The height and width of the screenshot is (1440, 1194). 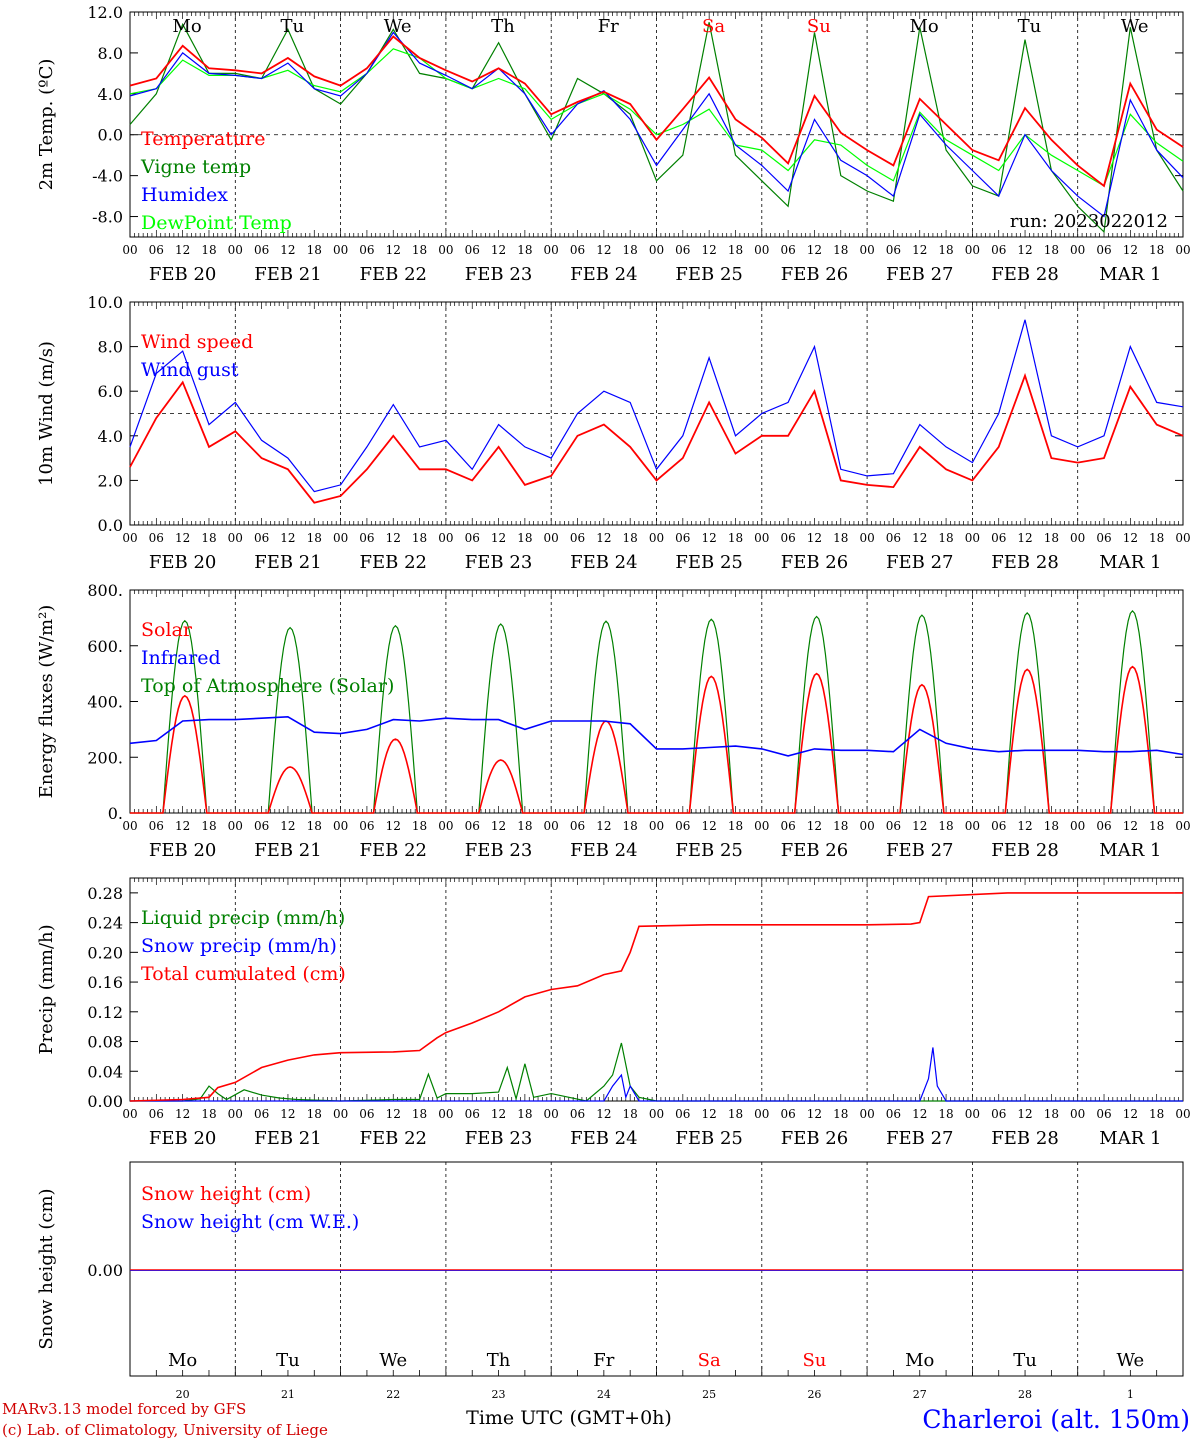 I want to click on station-label: Charleroi (alt. 150m), so click(x=1056, y=1419).